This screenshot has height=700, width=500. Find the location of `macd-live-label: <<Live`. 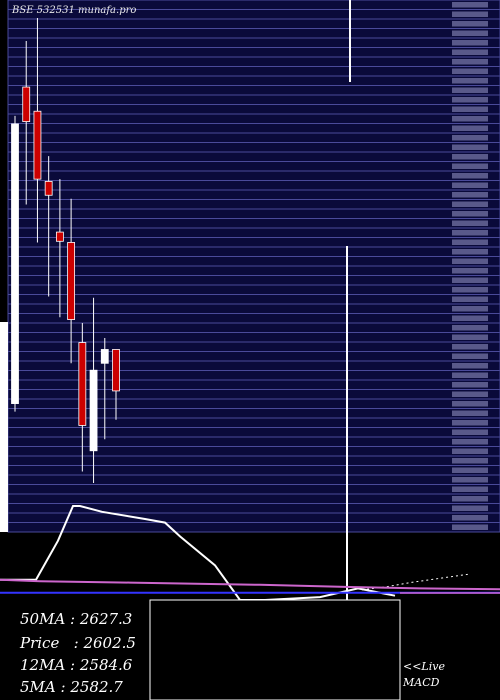

macd-live-label: <<Live is located at coordinates (424, 666).